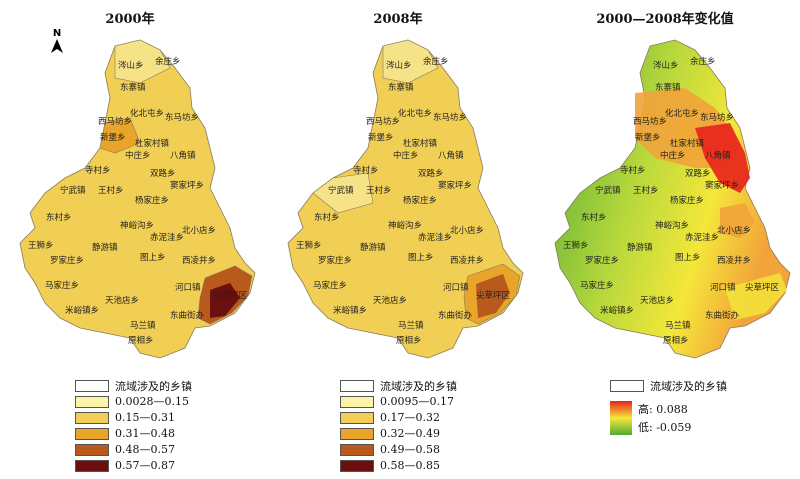 Image resolution: width=800 pixels, height=479 pixels. I want to click on legend-row: 0.0028—0.15, so click(133, 401).